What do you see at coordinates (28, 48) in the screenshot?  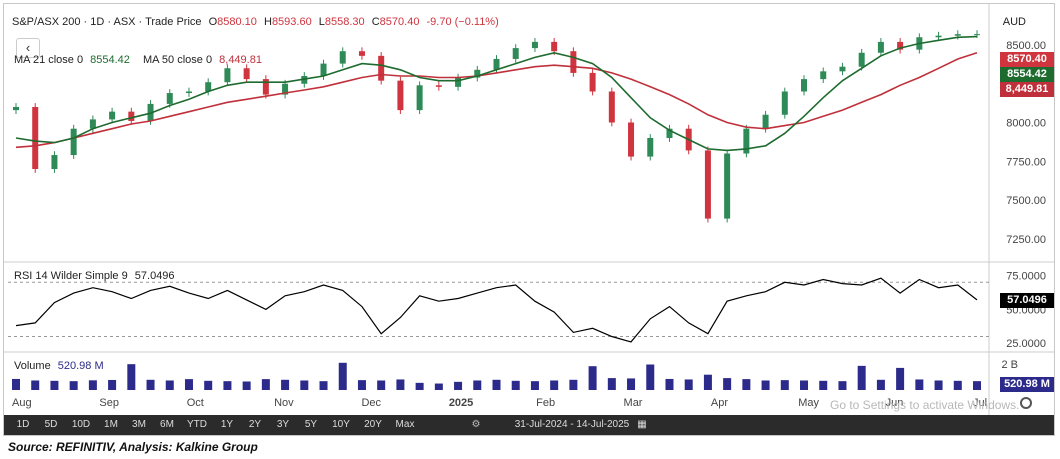 I see `chevron-left-icon: ‹` at bounding box center [28, 48].